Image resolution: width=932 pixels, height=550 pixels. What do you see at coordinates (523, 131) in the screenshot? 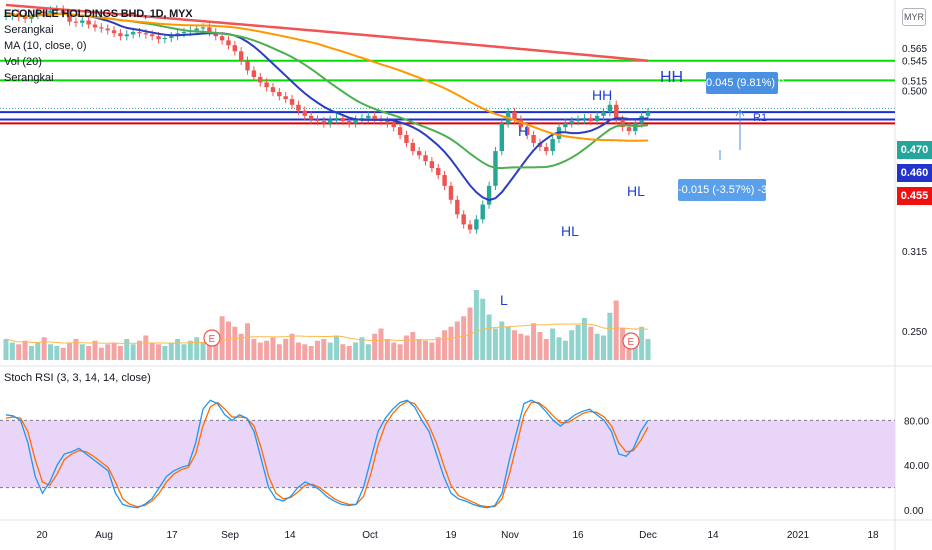
I see `annotation-label: H` at bounding box center [523, 131].